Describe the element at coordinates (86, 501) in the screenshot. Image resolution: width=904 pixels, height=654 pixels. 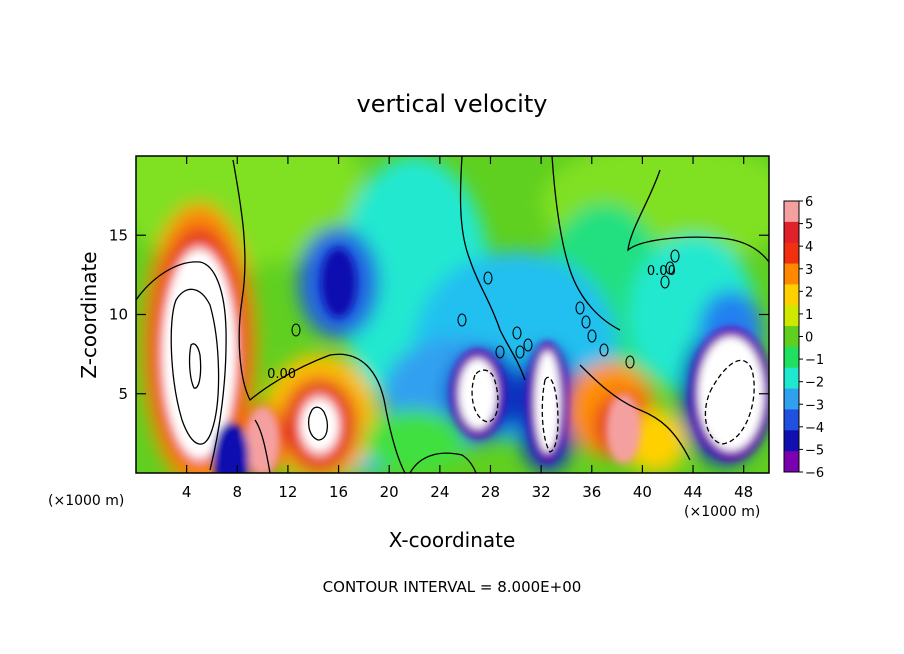
I see `x-unit-label-left: (×1000 m)` at that location.